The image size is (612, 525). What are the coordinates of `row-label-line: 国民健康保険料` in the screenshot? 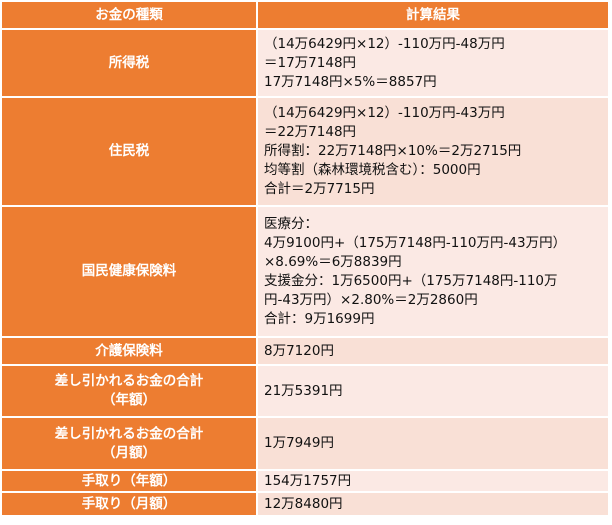 It's located at (129, 271).